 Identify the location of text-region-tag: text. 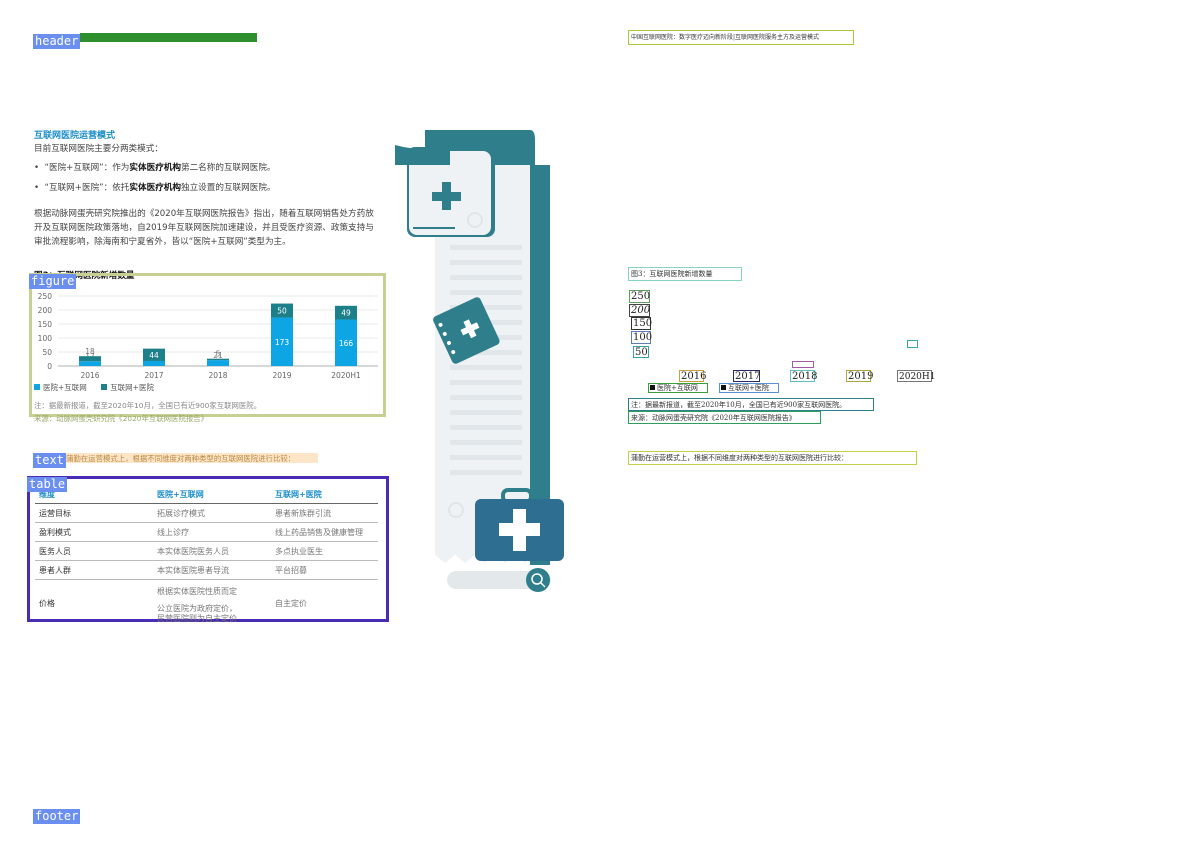
(49, 460).